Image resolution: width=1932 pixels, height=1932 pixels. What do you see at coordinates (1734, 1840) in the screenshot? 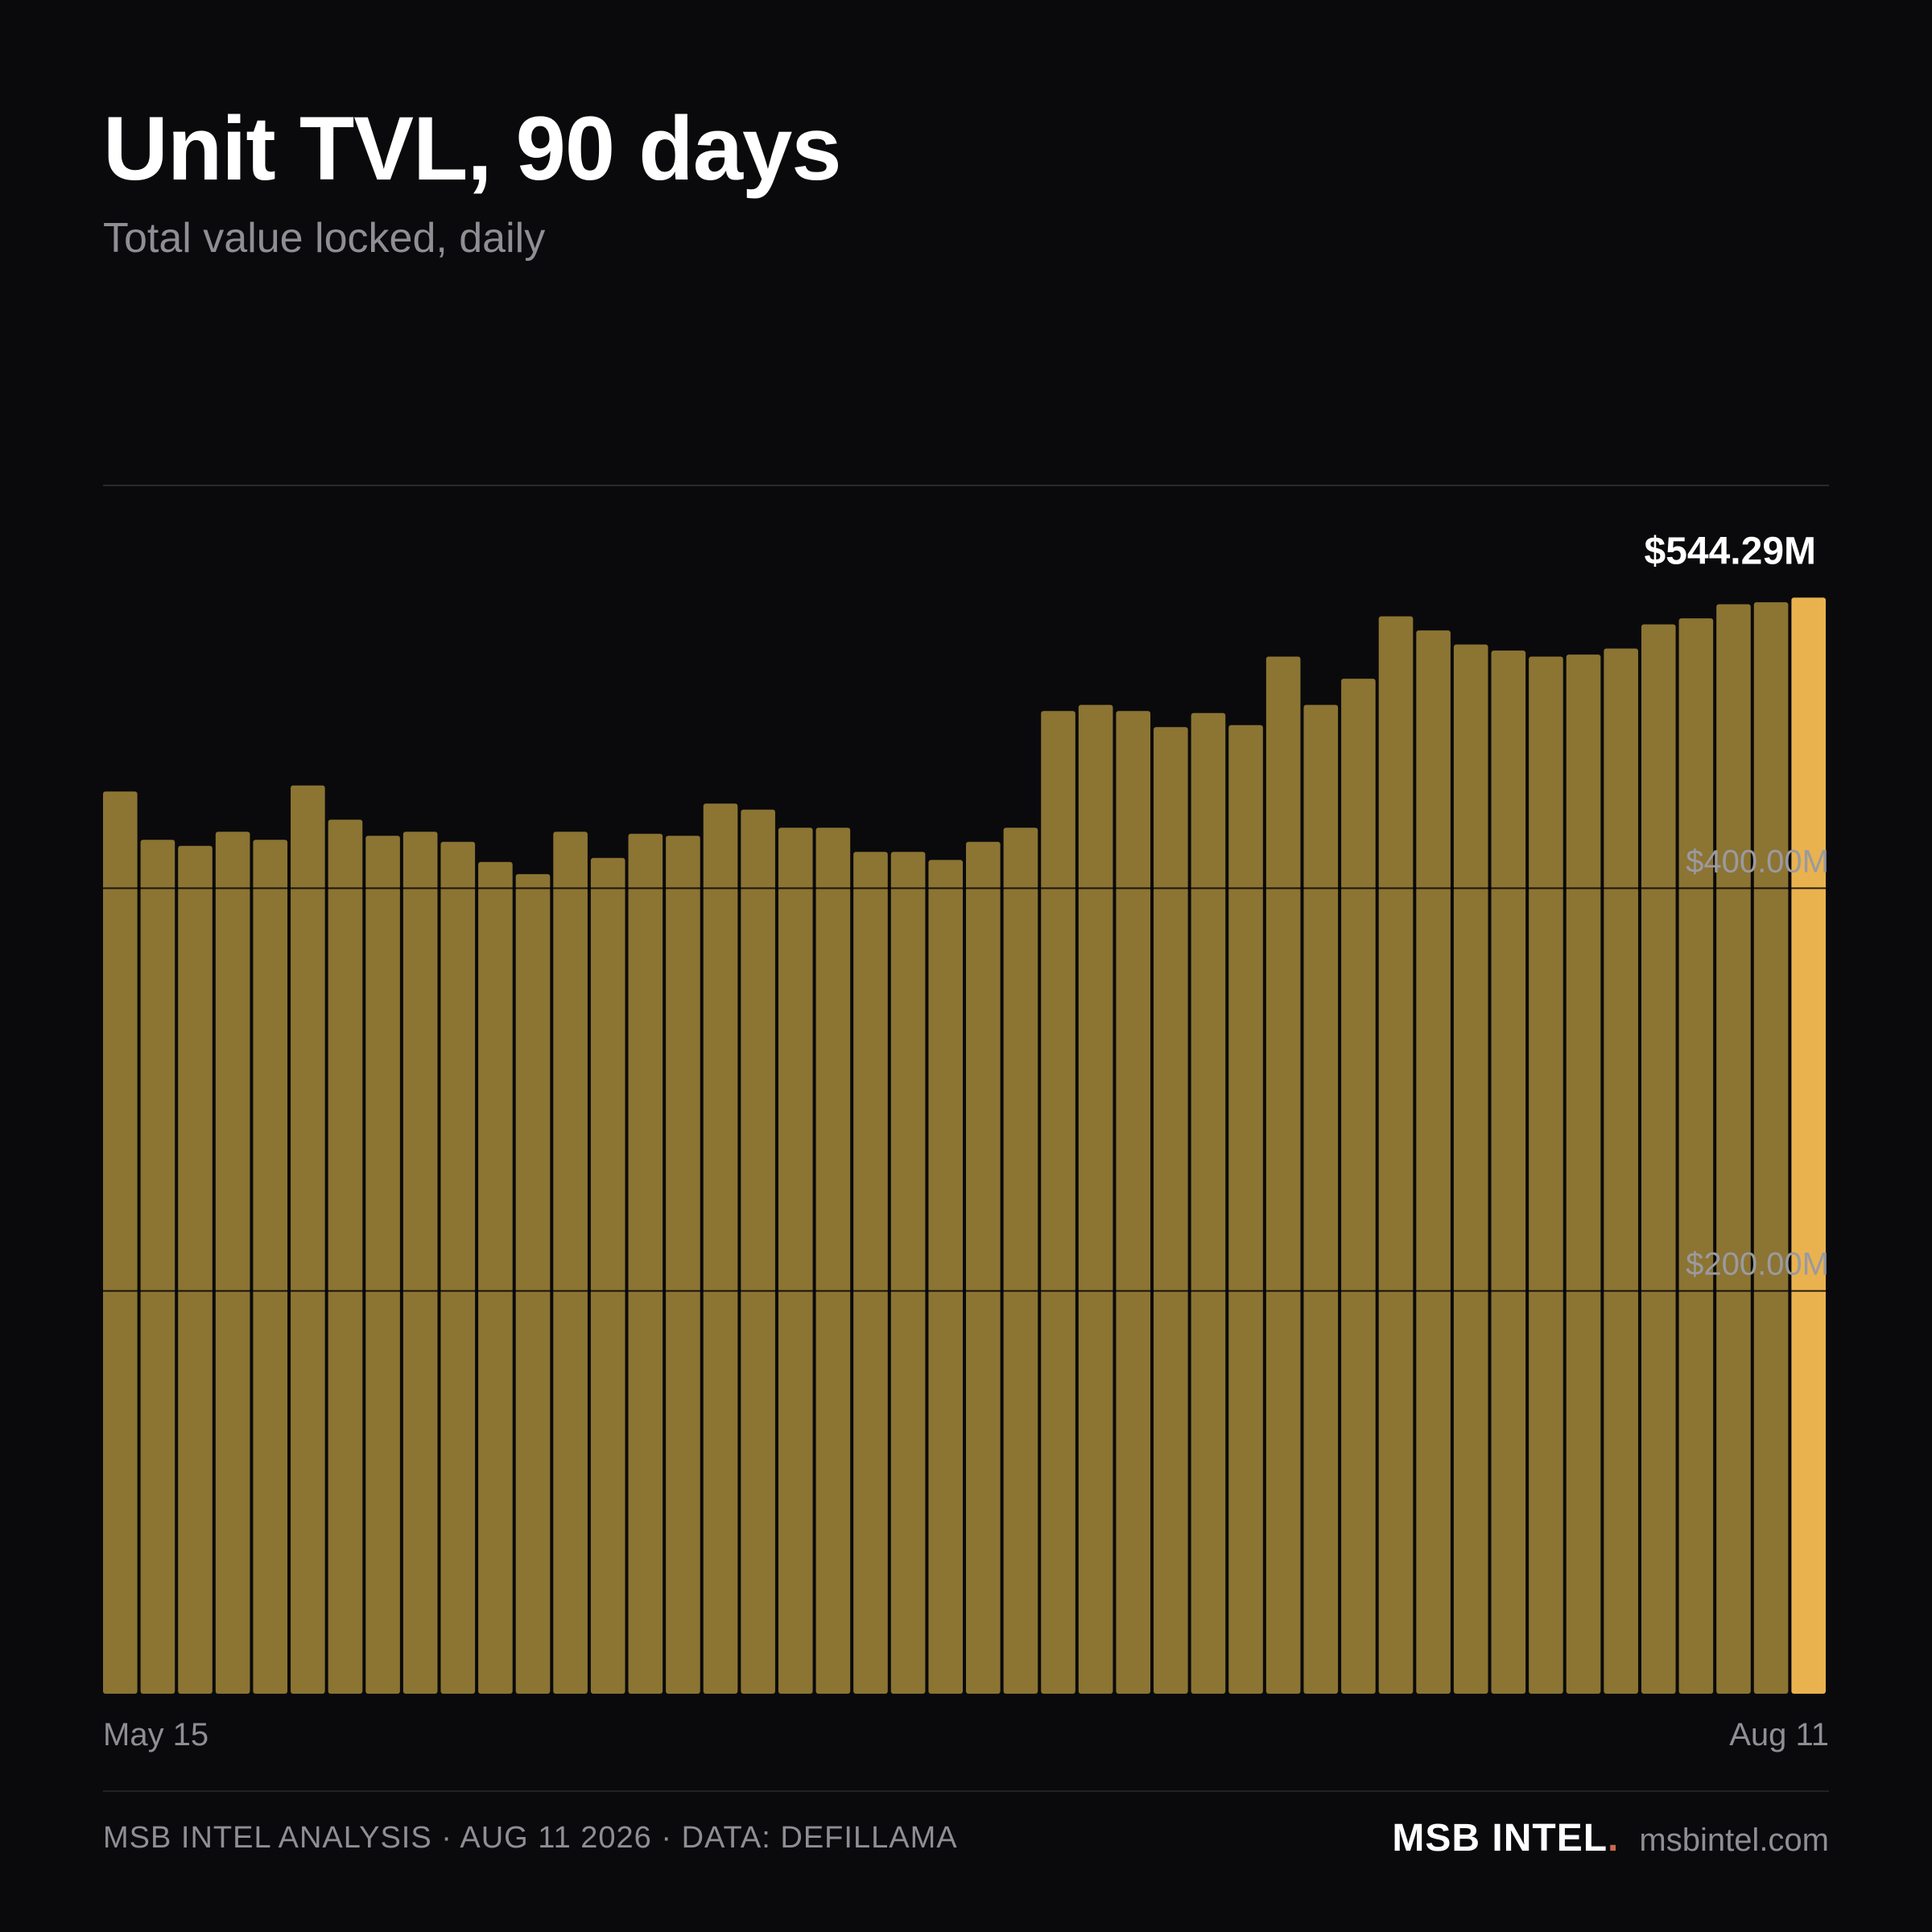
I see `brand-url-link: msbintel.com` at bounding box center [1734, 1840].